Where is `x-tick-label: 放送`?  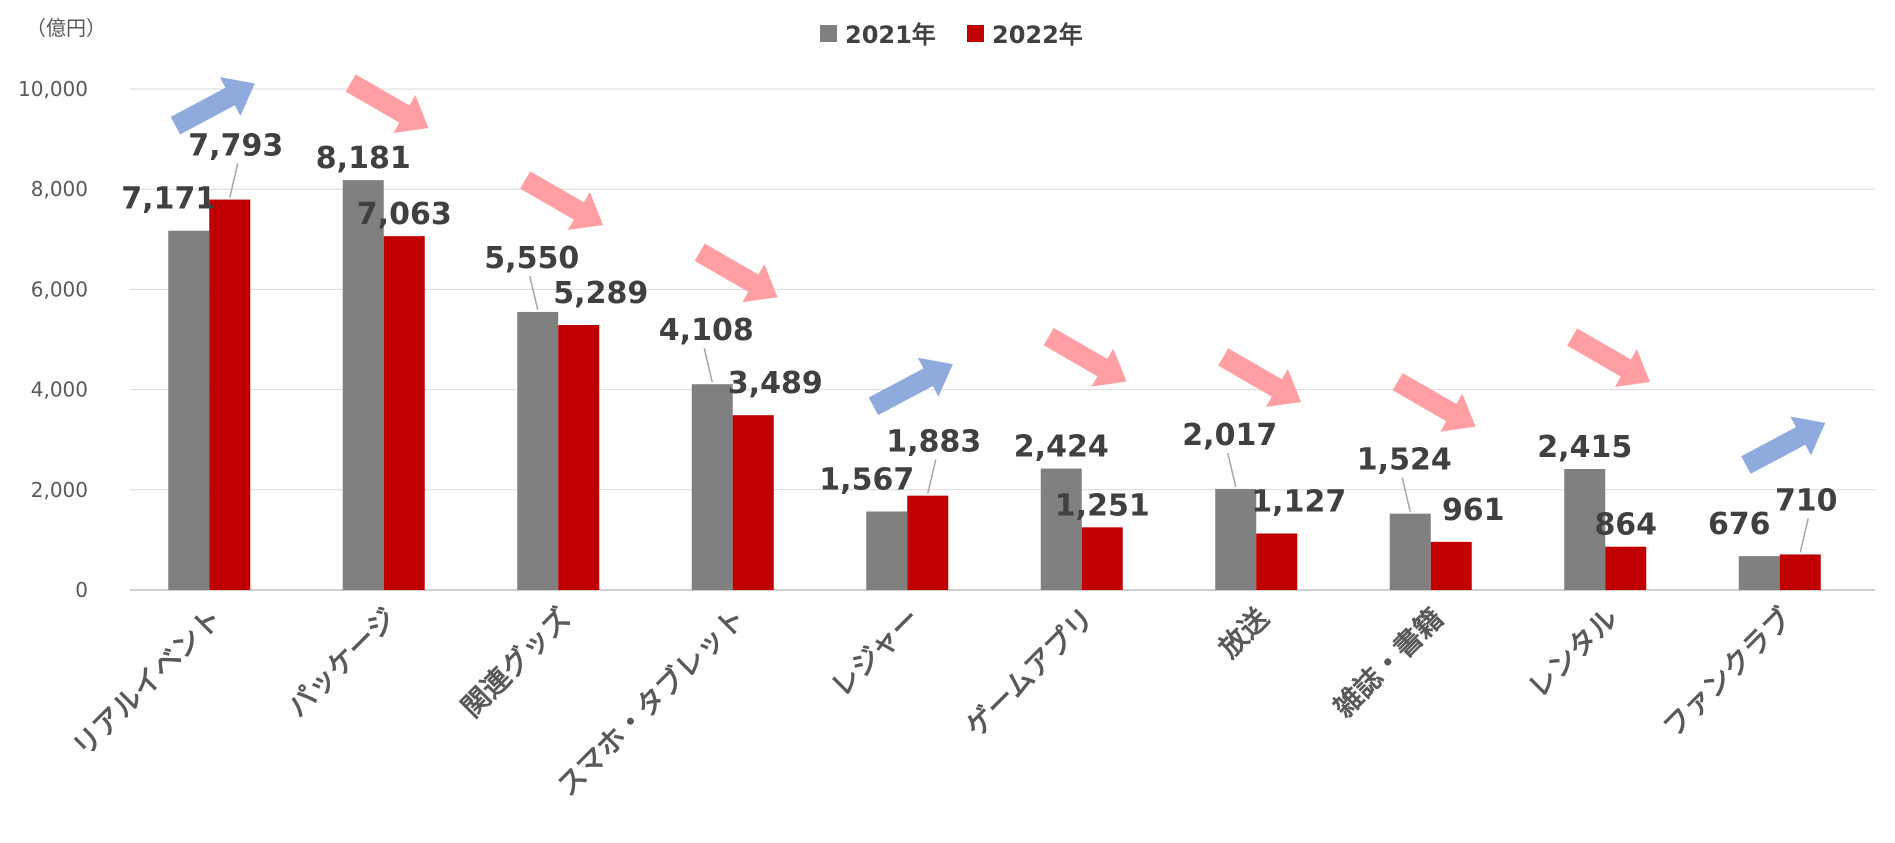 x-tick-label: 放送 is located at coordinates (1244, 634).